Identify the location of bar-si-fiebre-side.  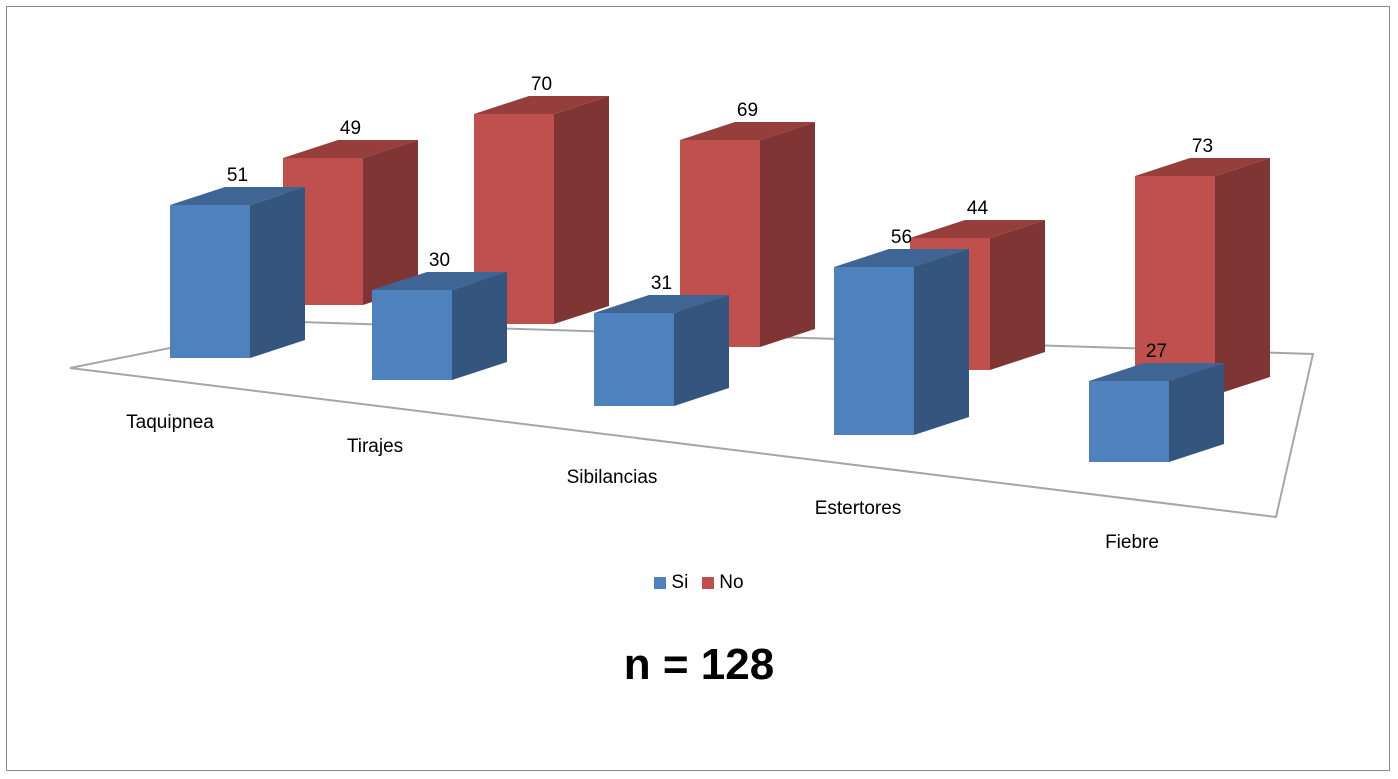
(1196, 412).